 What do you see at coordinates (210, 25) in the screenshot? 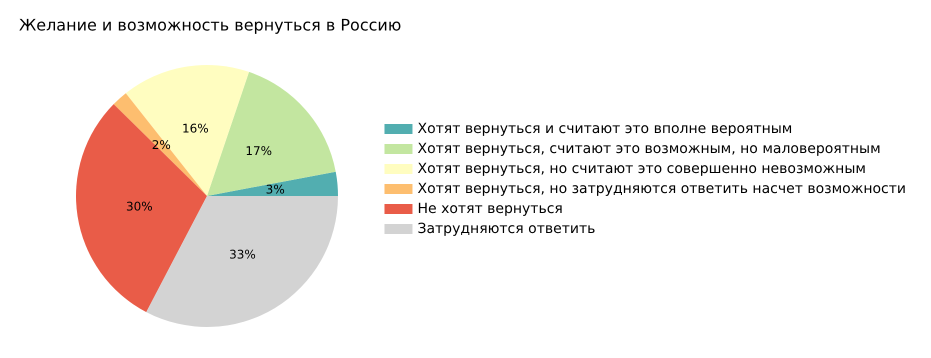
I see `chart-title: Желание и возможность вернуться в Россию` at bounding box center [210, 25].